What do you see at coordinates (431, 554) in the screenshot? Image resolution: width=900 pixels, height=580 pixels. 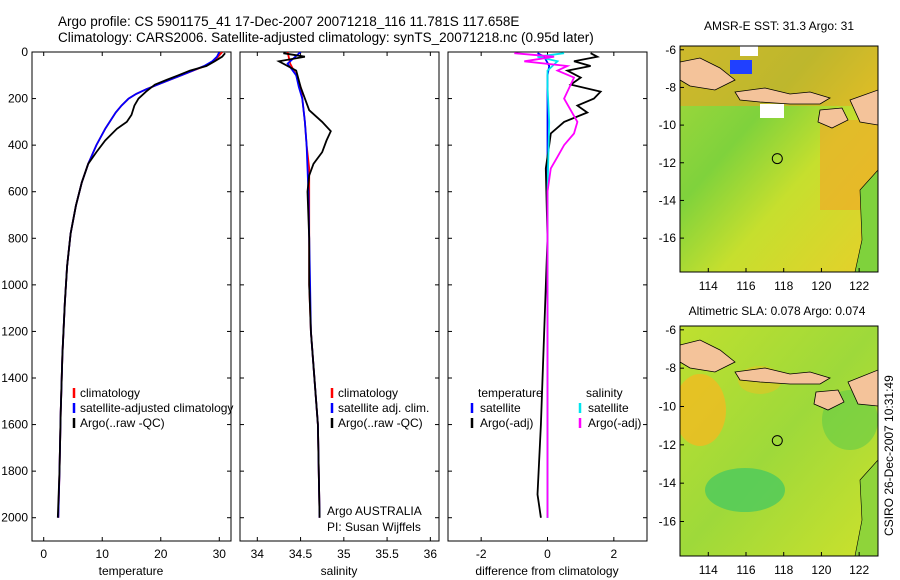 I see `x-tick-label: 36` at bounding box center [431, 554].